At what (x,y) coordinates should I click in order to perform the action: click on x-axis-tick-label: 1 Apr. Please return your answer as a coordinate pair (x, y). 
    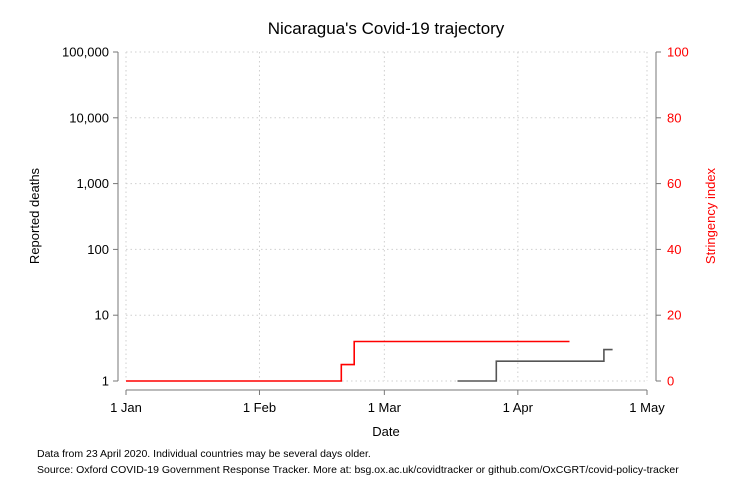
    Looking at the image, I should click on (518, 407).